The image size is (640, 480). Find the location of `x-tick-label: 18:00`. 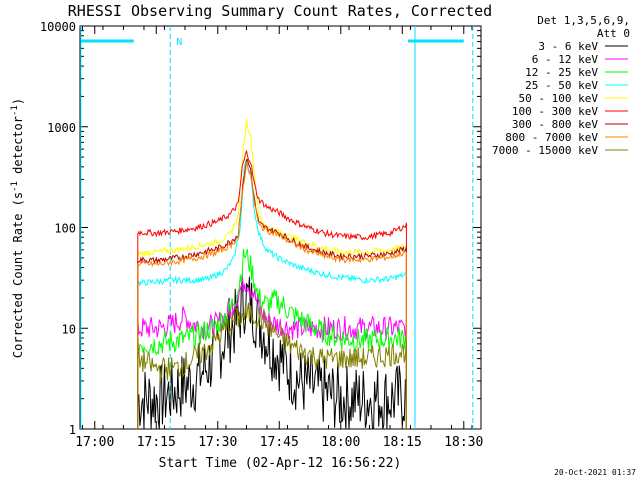

x-tick-label: 18:00 is located at coordinates (340, 442).